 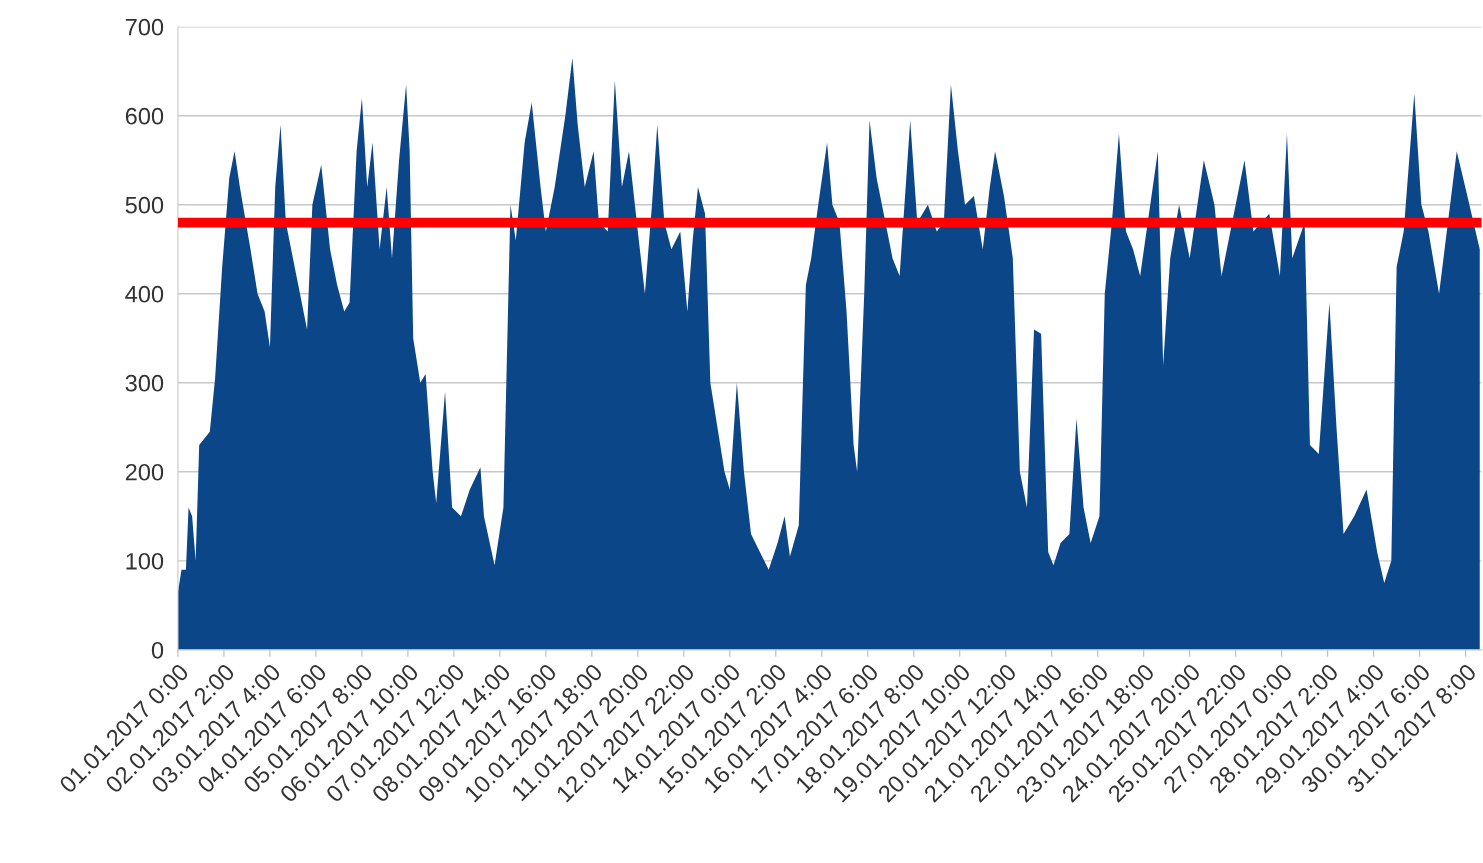 I want to click on y-tick-label: 700, so click(x=144, y=27).